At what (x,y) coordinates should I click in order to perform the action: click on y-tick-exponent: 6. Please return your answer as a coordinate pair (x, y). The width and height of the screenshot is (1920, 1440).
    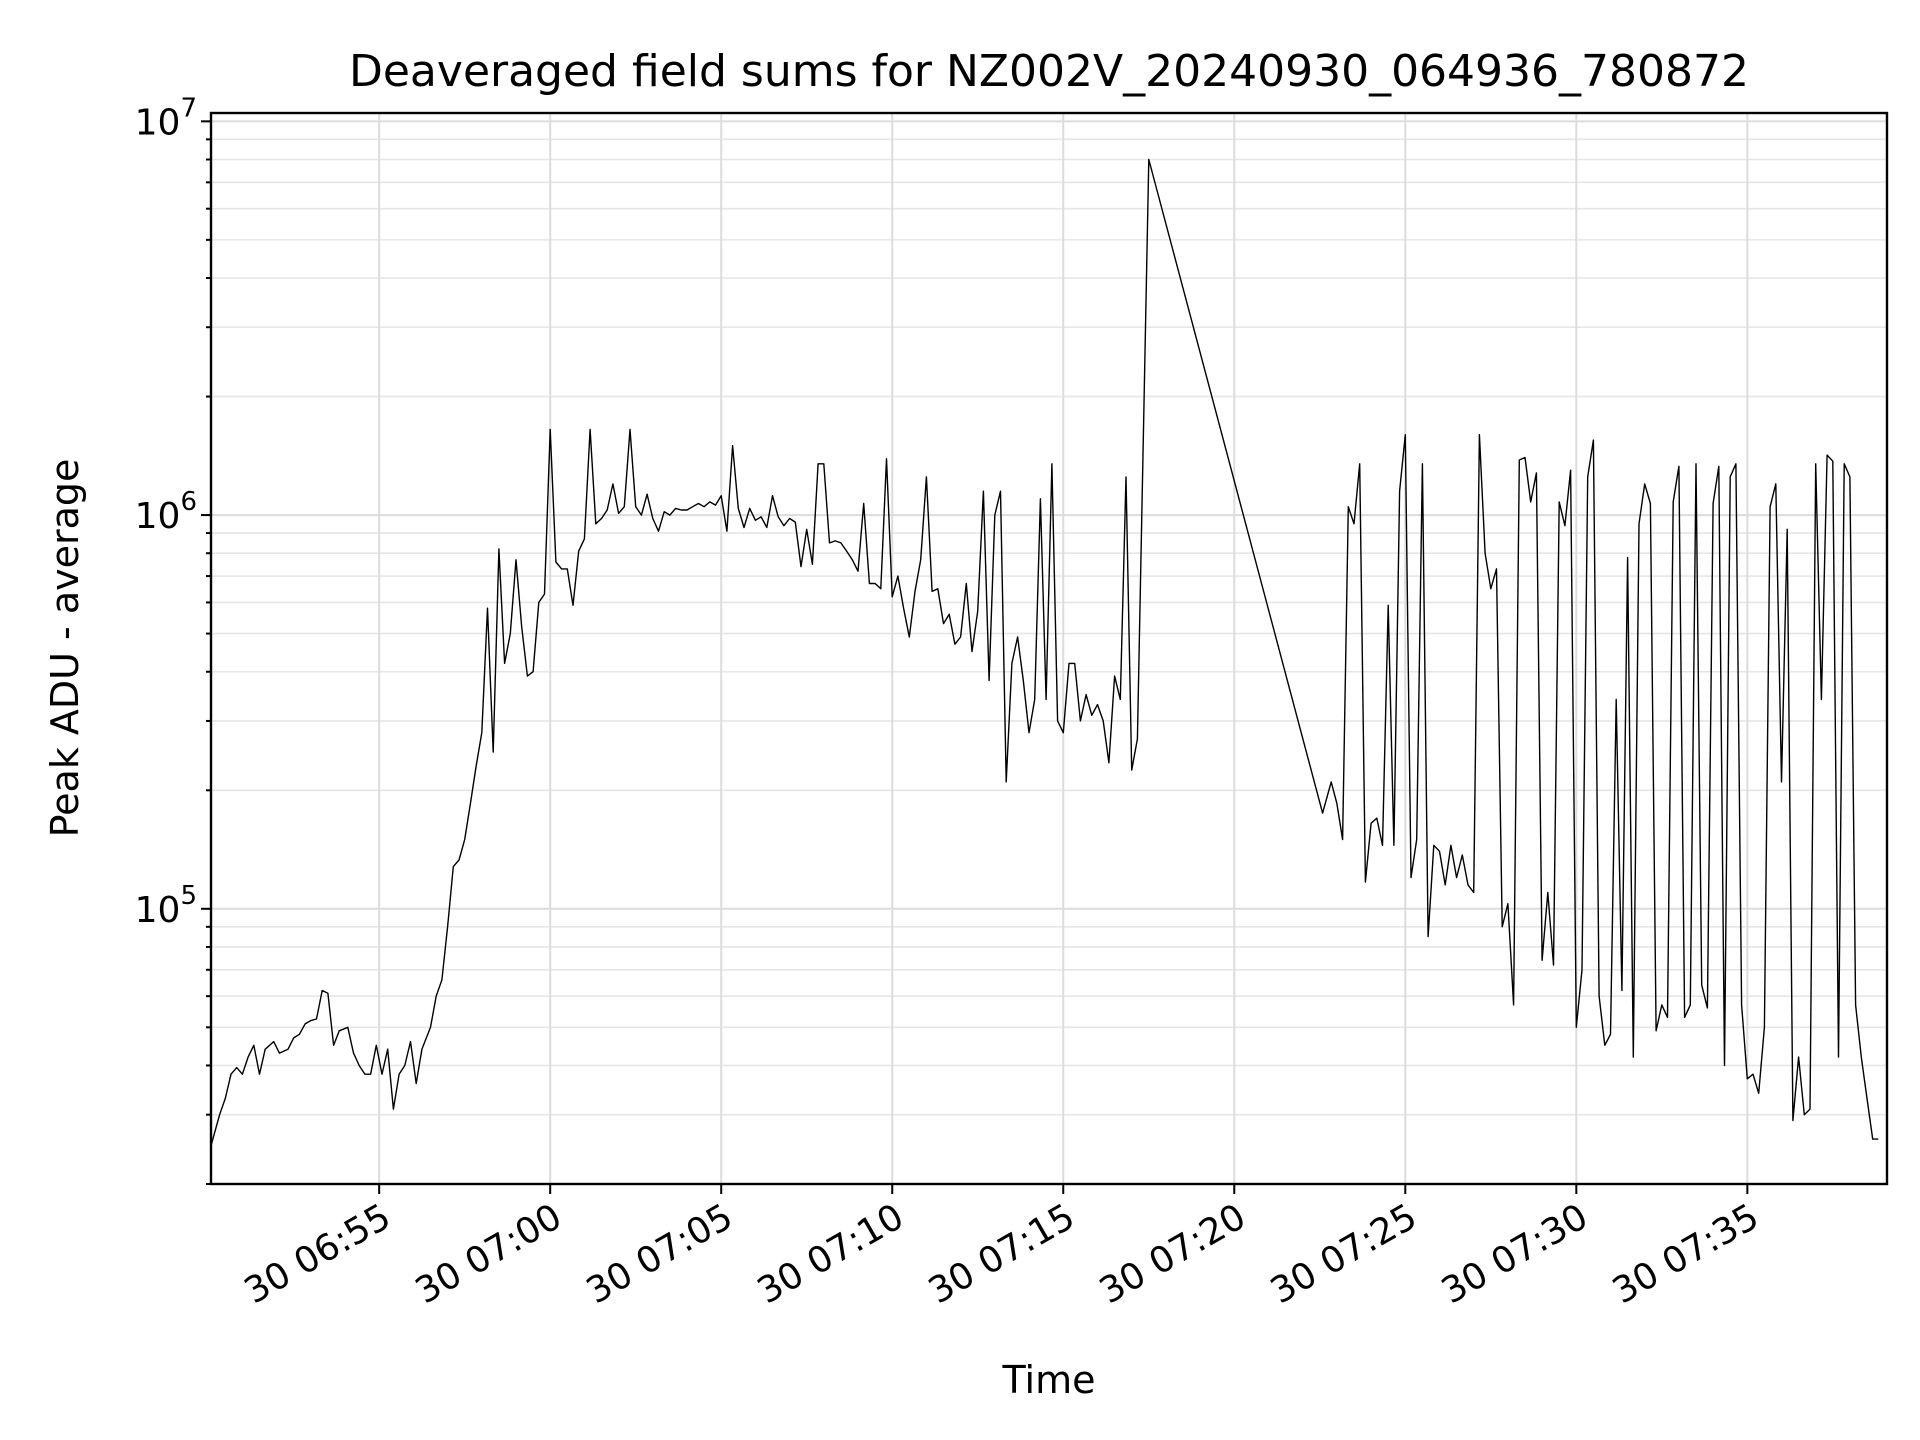
    Looking at the image, I should click on (188, 502).